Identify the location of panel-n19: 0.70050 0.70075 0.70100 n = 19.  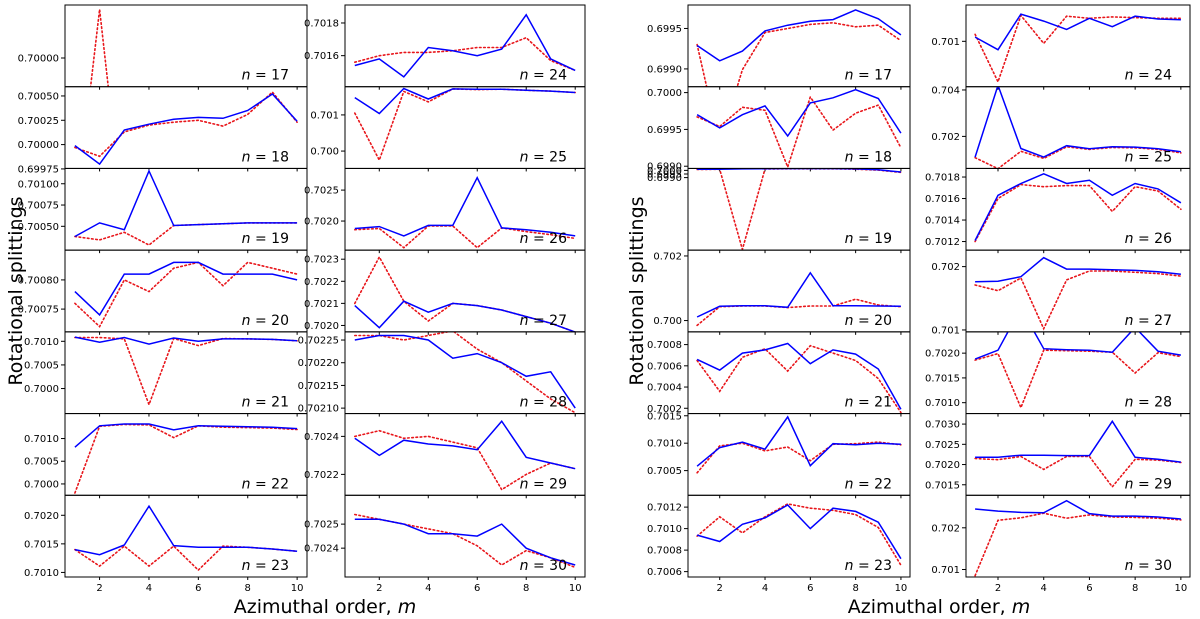
(163, 210).